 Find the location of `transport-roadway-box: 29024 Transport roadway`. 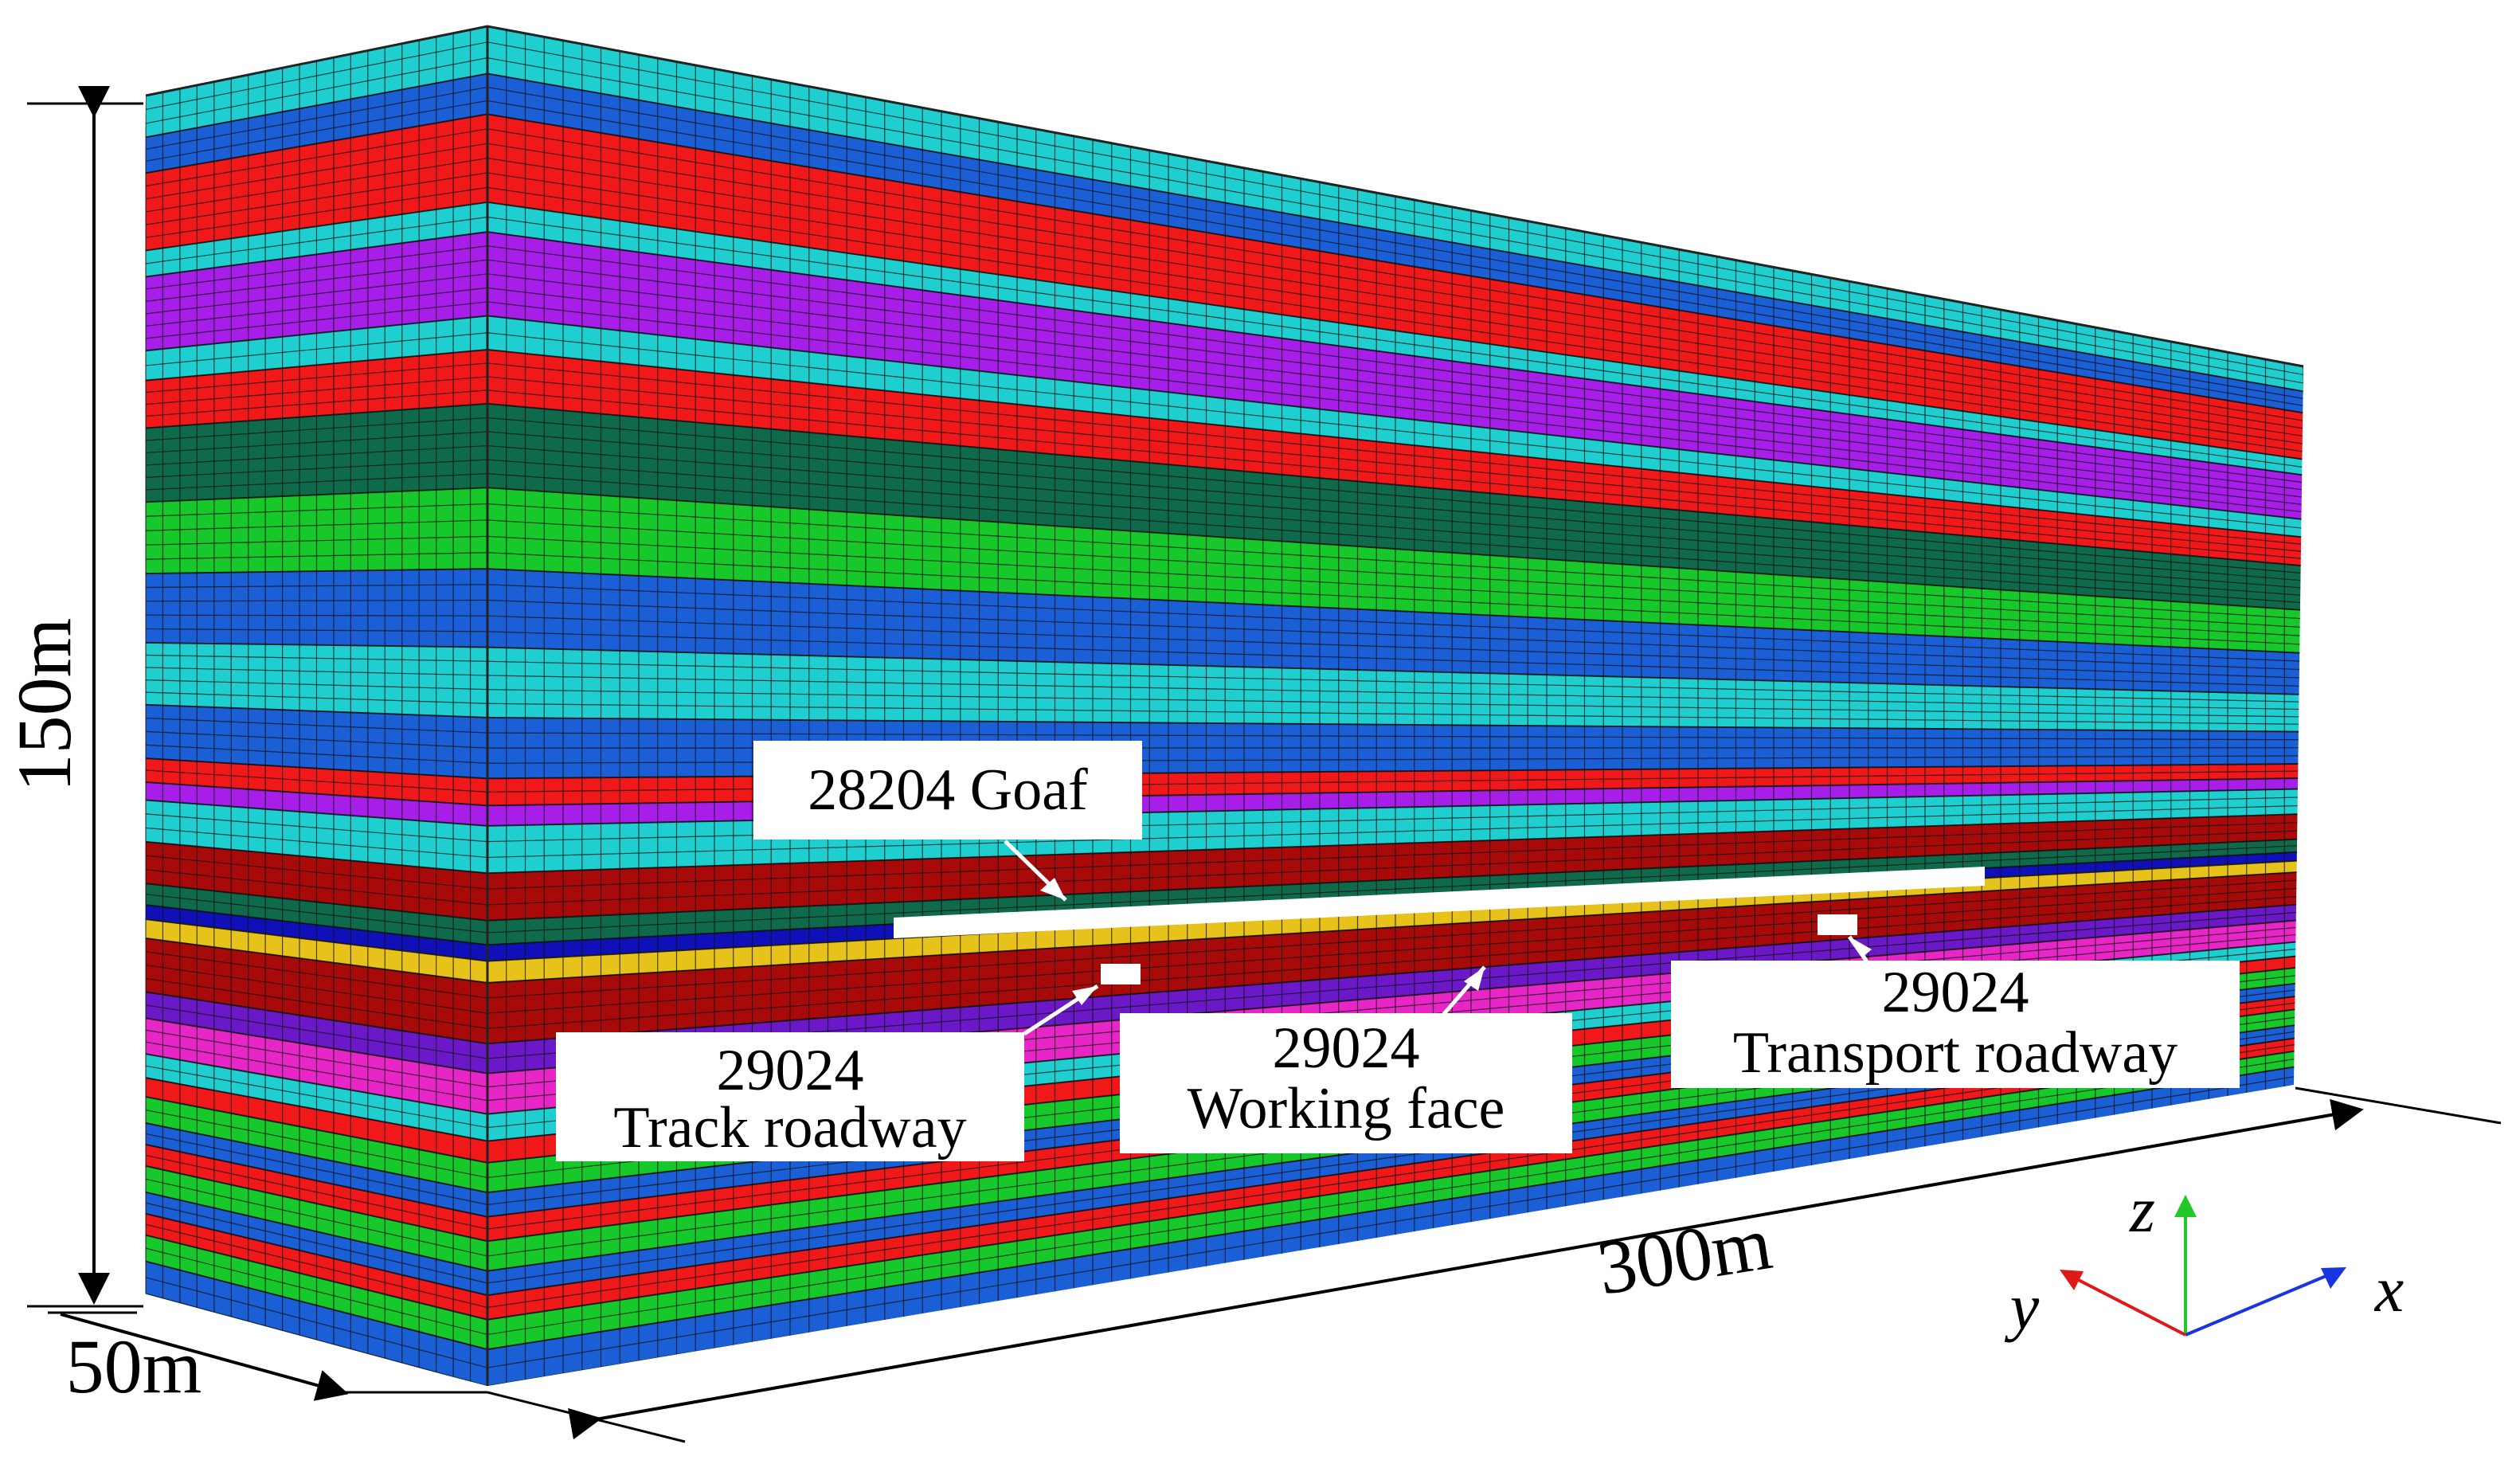

transport-roadway-box: 29024 Transport roadway is located at coordinates (1956, 1024).